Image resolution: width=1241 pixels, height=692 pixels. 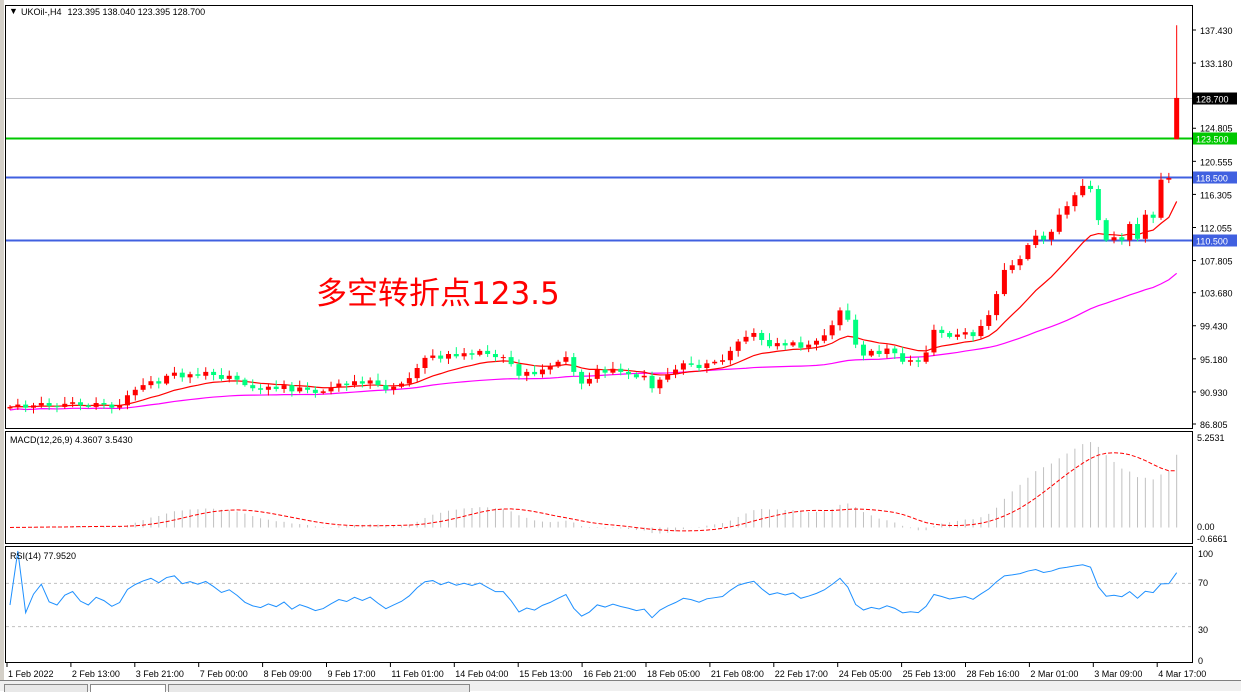 What do you see at coordinates (43, 556) in the screenshot?
I see `rsi-label: RSI(14) 77.9520` at bounding box center [43, 556].